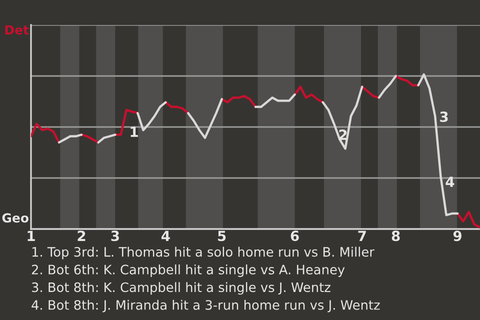 The image size is (480, 320). I want to click on text: Det, so click(17, 30).